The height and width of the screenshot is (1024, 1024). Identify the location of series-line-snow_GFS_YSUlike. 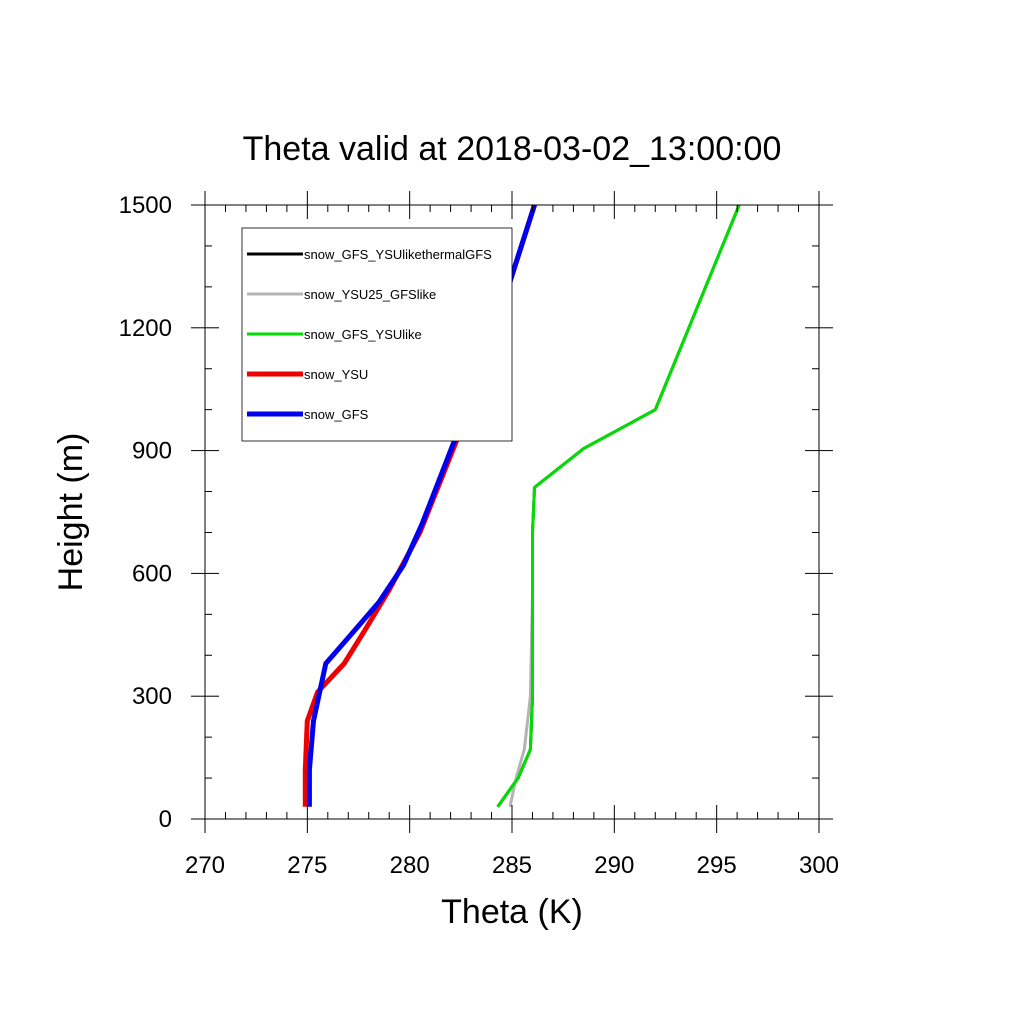
(618, 506).